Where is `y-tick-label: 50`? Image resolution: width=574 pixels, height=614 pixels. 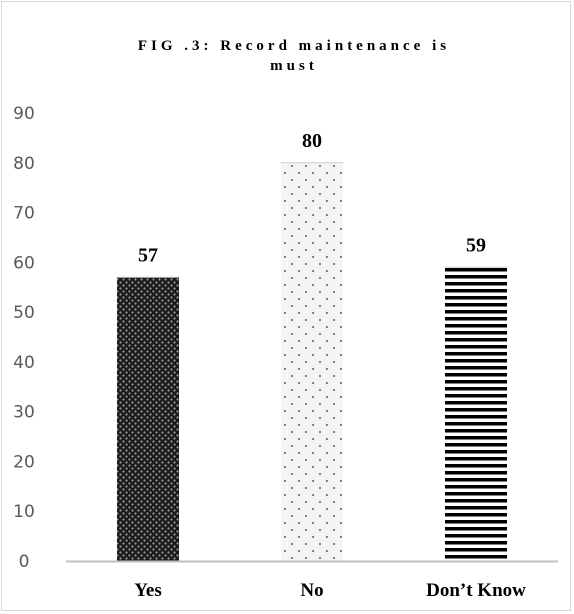
y-tick-label: 50 is located at coordinates (24, 313).